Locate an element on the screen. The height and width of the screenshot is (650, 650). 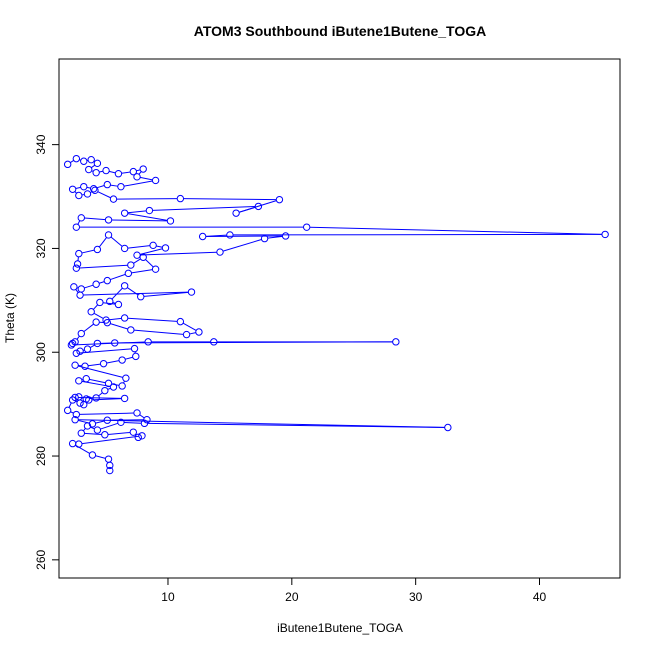
y-axis: 260 280 300 320 340 is located at coordinates (46, 352).